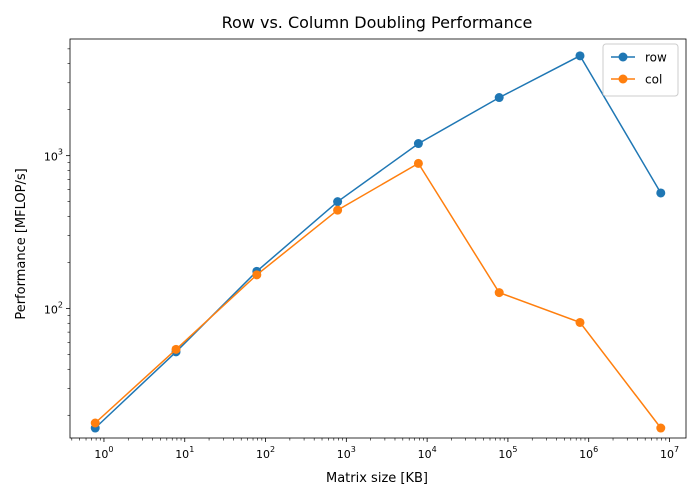  I want to click on legend: row col, so click(640, 70).